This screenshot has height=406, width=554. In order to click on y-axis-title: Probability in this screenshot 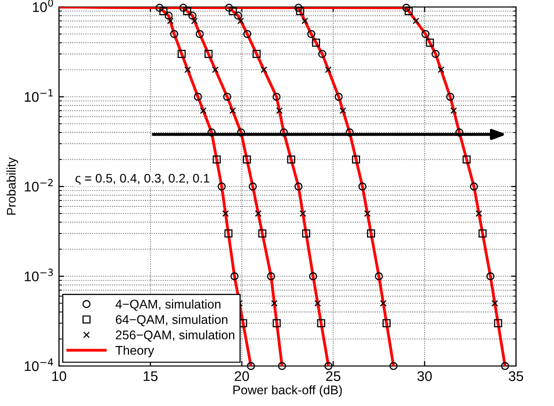, I will do `click(12, 186)`.